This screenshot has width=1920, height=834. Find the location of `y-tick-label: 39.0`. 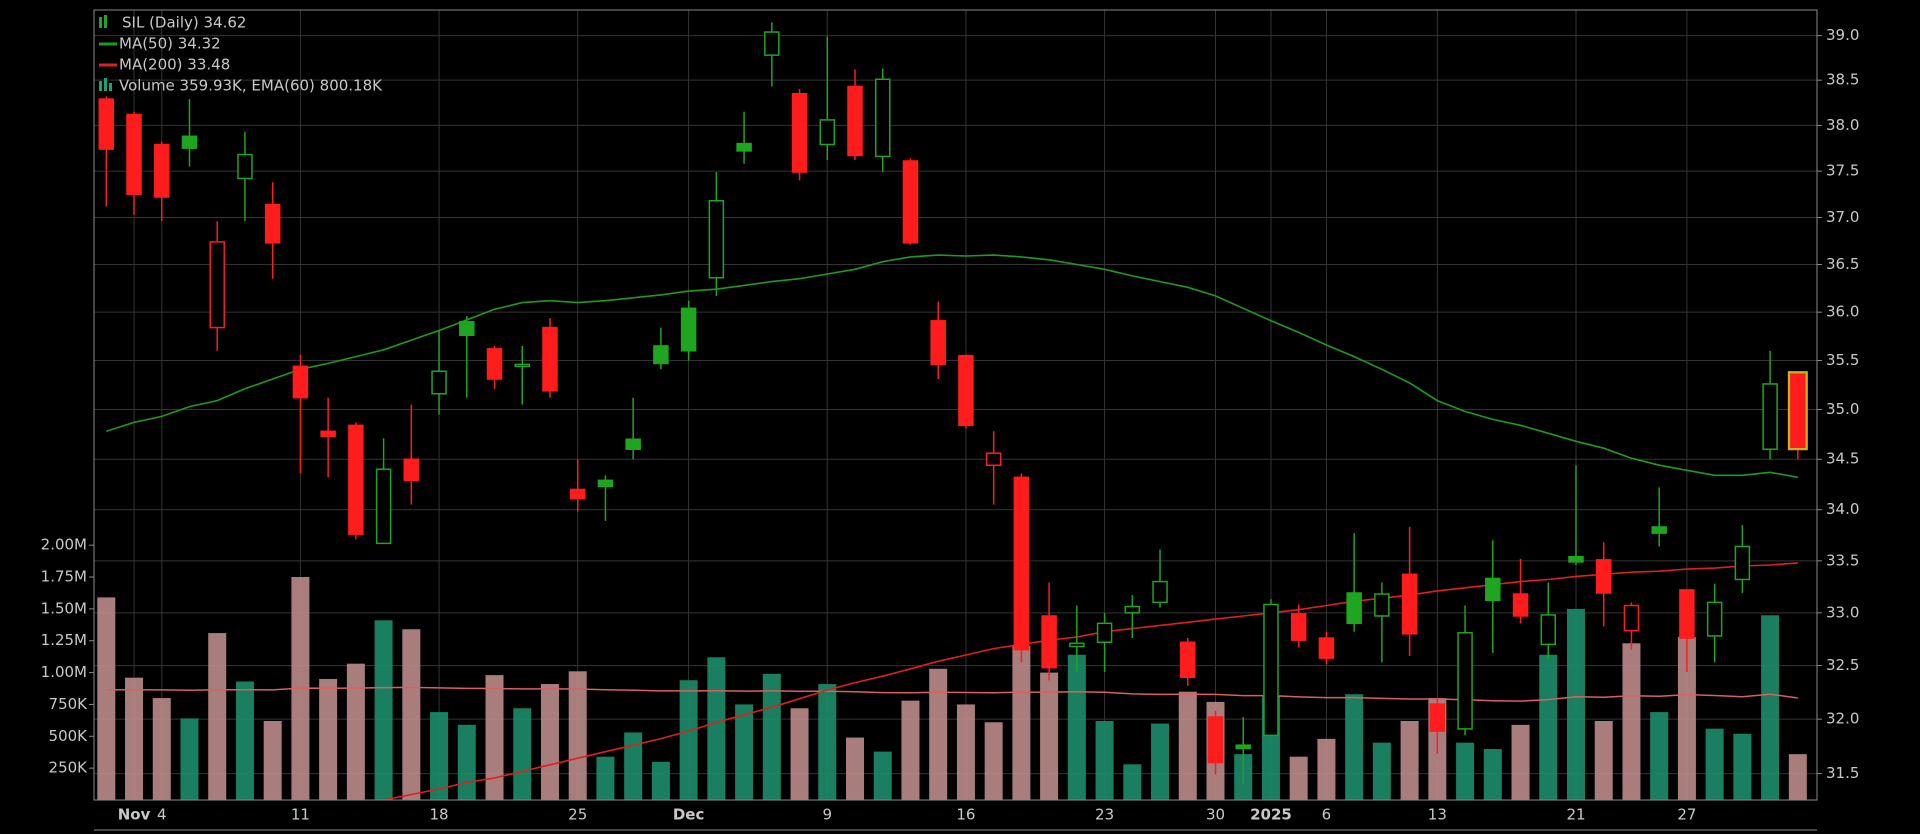

y-tick-label: 39.0 is located at coordinates (1842, 35).